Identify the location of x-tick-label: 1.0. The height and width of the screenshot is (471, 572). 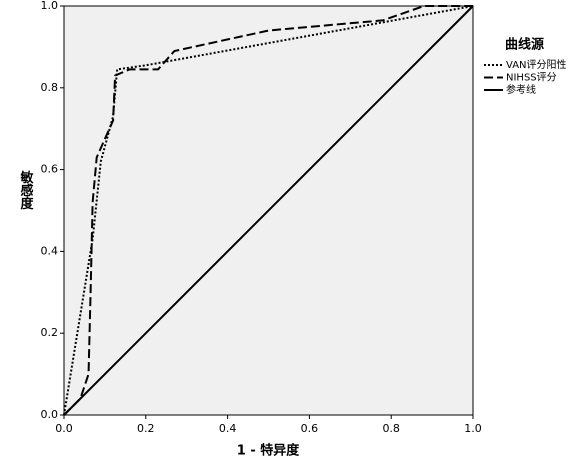
(473, 428).